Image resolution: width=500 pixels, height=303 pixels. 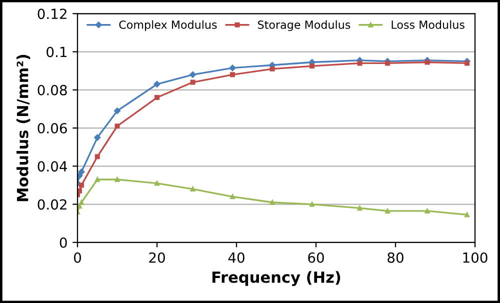 What do you see at coordinates (52, 204) in the screenshot?
I see `y-tick-label: 0.02` at bounding box center [52, 204].